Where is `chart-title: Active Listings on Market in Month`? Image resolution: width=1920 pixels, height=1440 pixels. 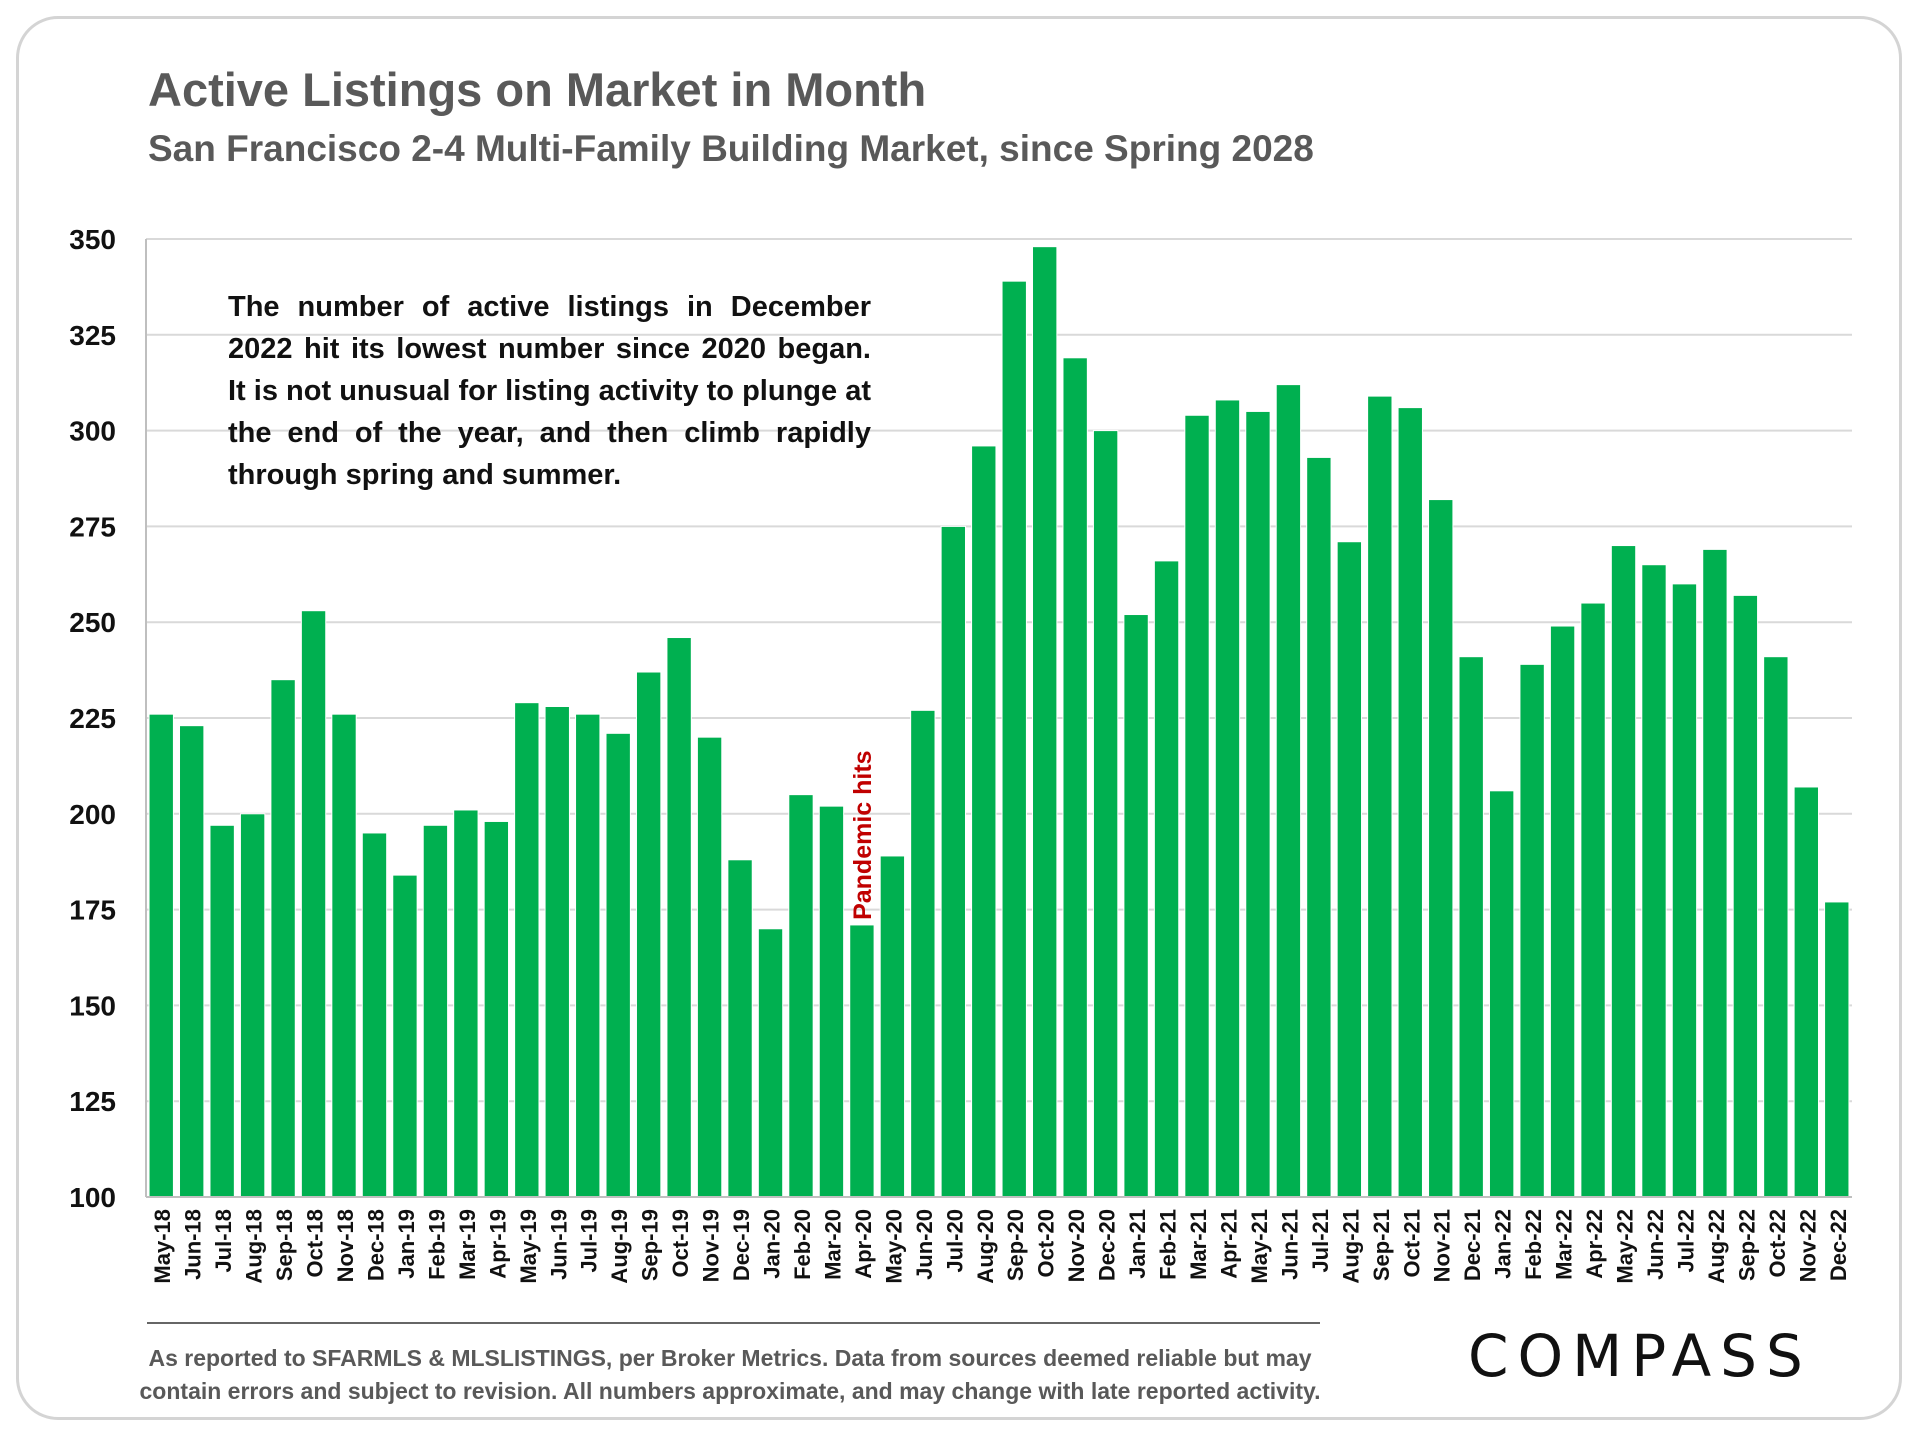
chart-title: Active Listings on Market in Month is located at coordinates (537, 89).